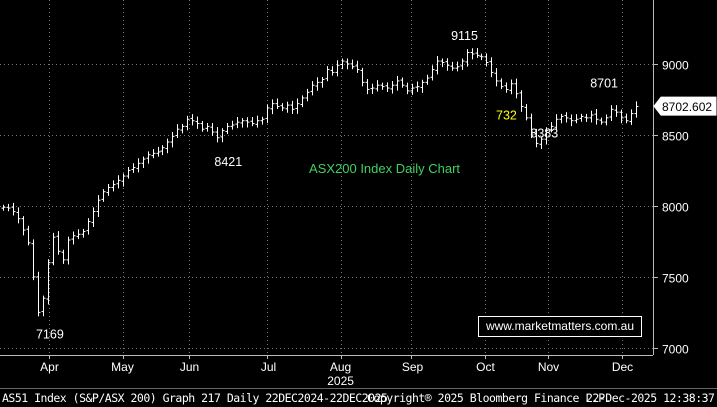 Image resolution: width=717 pixels, height=407 pixels. I want to click on chart-title: ASX200 Index Daily Chart, so click(385, 168).